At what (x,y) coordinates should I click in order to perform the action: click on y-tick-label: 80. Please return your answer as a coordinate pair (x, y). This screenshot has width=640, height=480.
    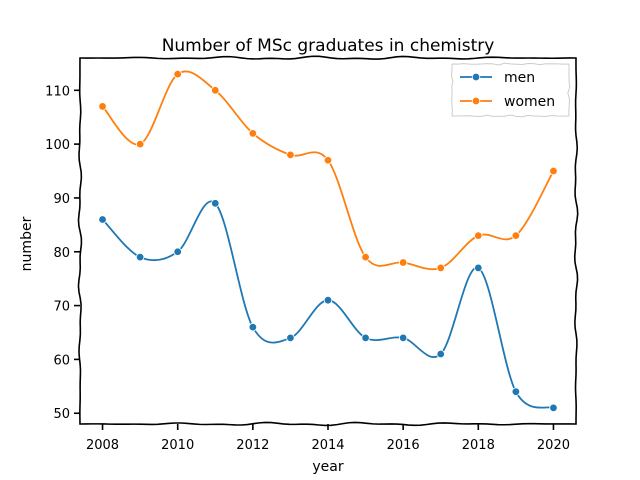
    Looking at the image, I should click on (61, 253).